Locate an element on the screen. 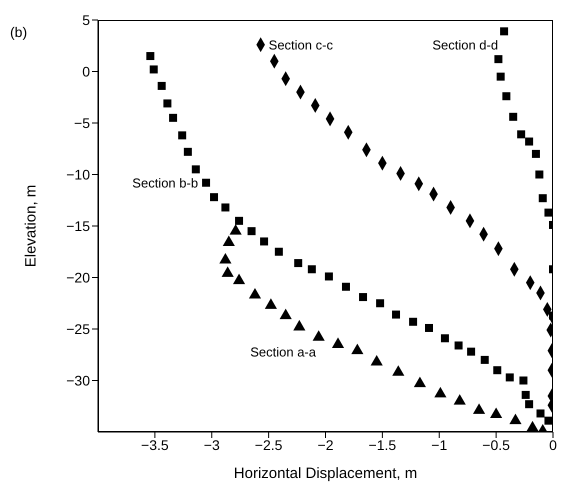 The height and width of the screenshot is (490, 569). y-tick-label: 0 is located at coordinates (86, 71).